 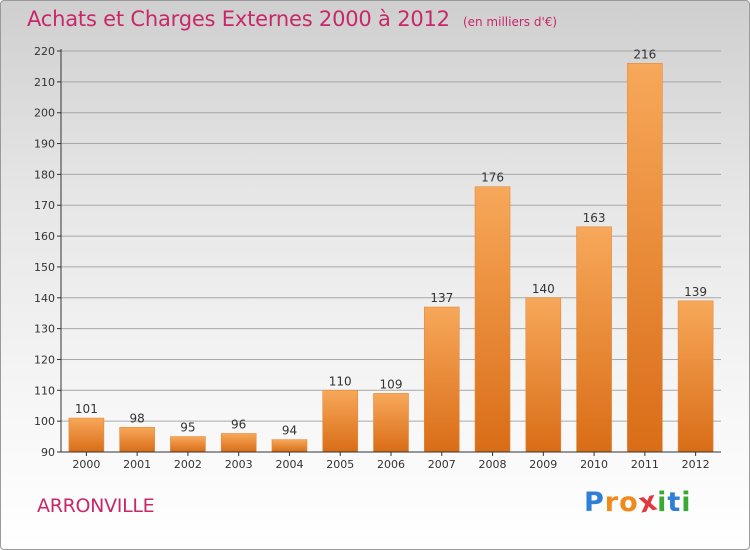 What do you see at coordinates (289, 446) in the screenshot?
I see `bar-2004` at bounding box center [289, 446].